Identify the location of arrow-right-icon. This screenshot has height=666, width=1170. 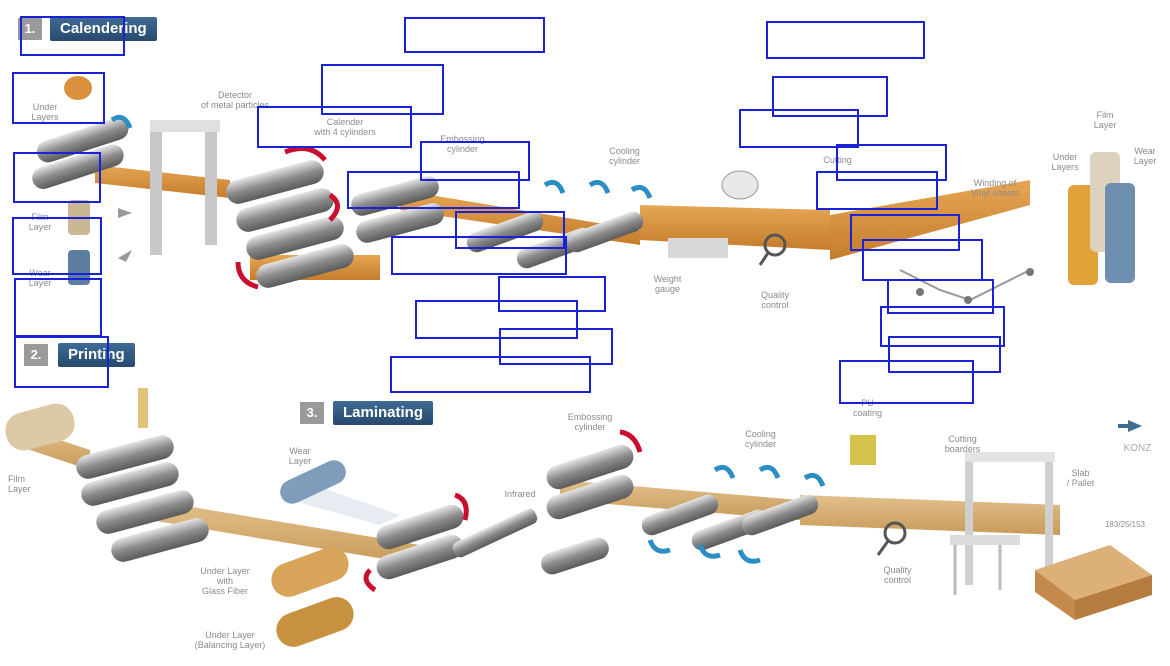
(1135, 426).